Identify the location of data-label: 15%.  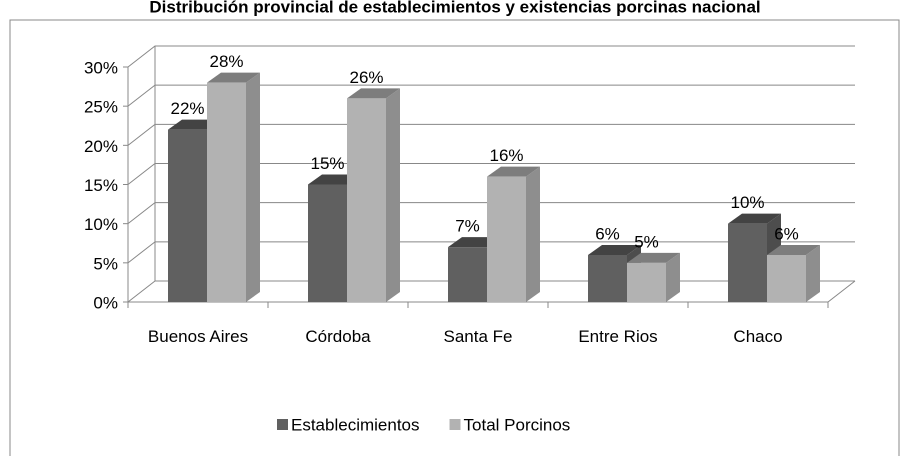
(327, 163).